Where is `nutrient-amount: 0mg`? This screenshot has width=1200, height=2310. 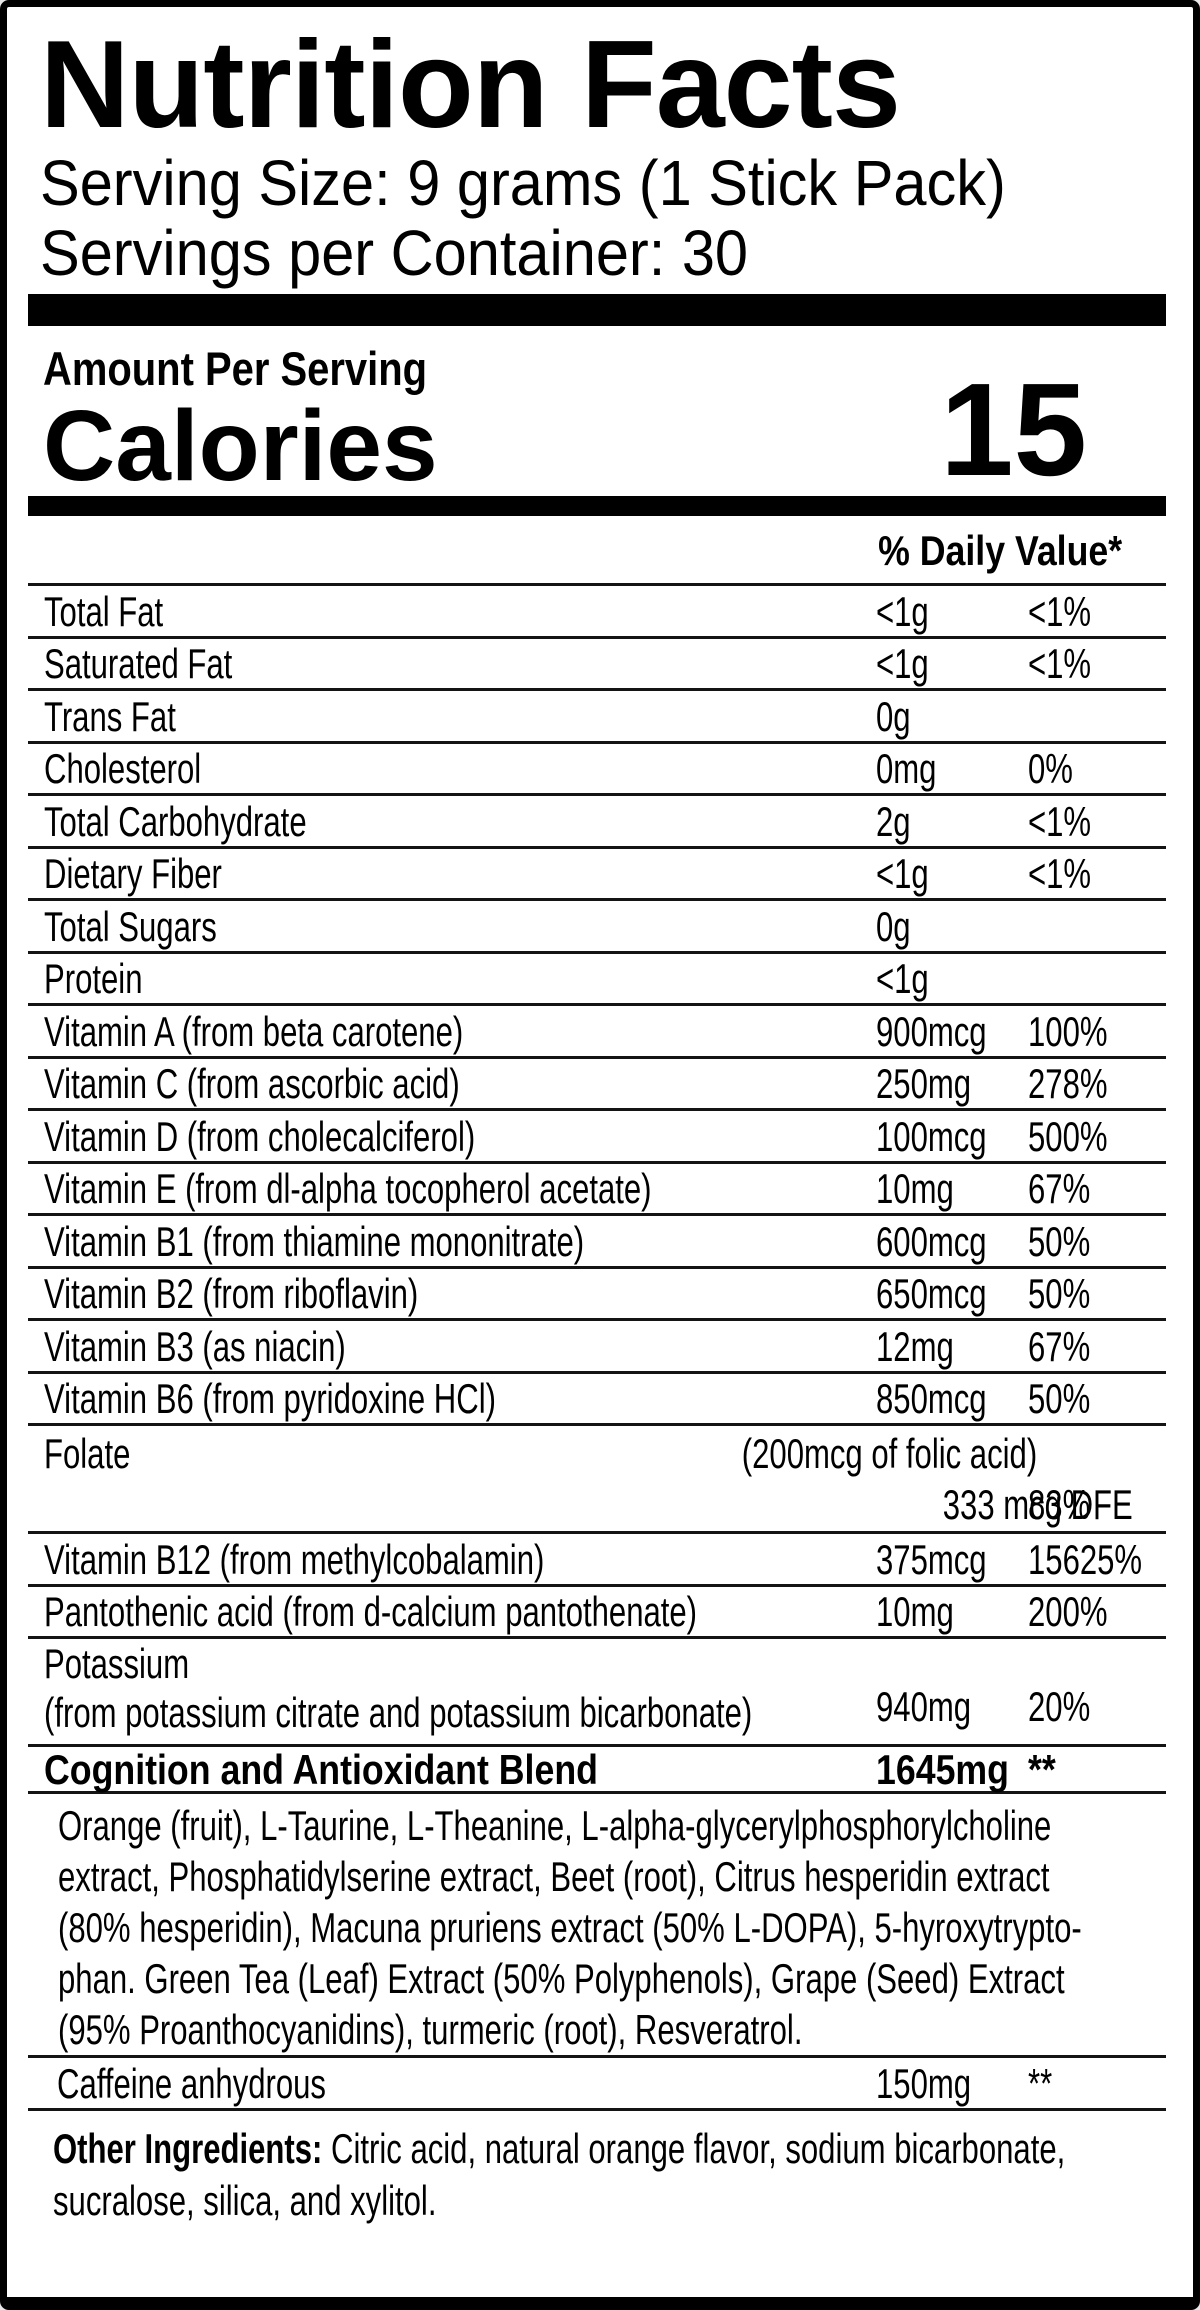 nutrient-amount: 0mg is located at coordinates (906, 769).